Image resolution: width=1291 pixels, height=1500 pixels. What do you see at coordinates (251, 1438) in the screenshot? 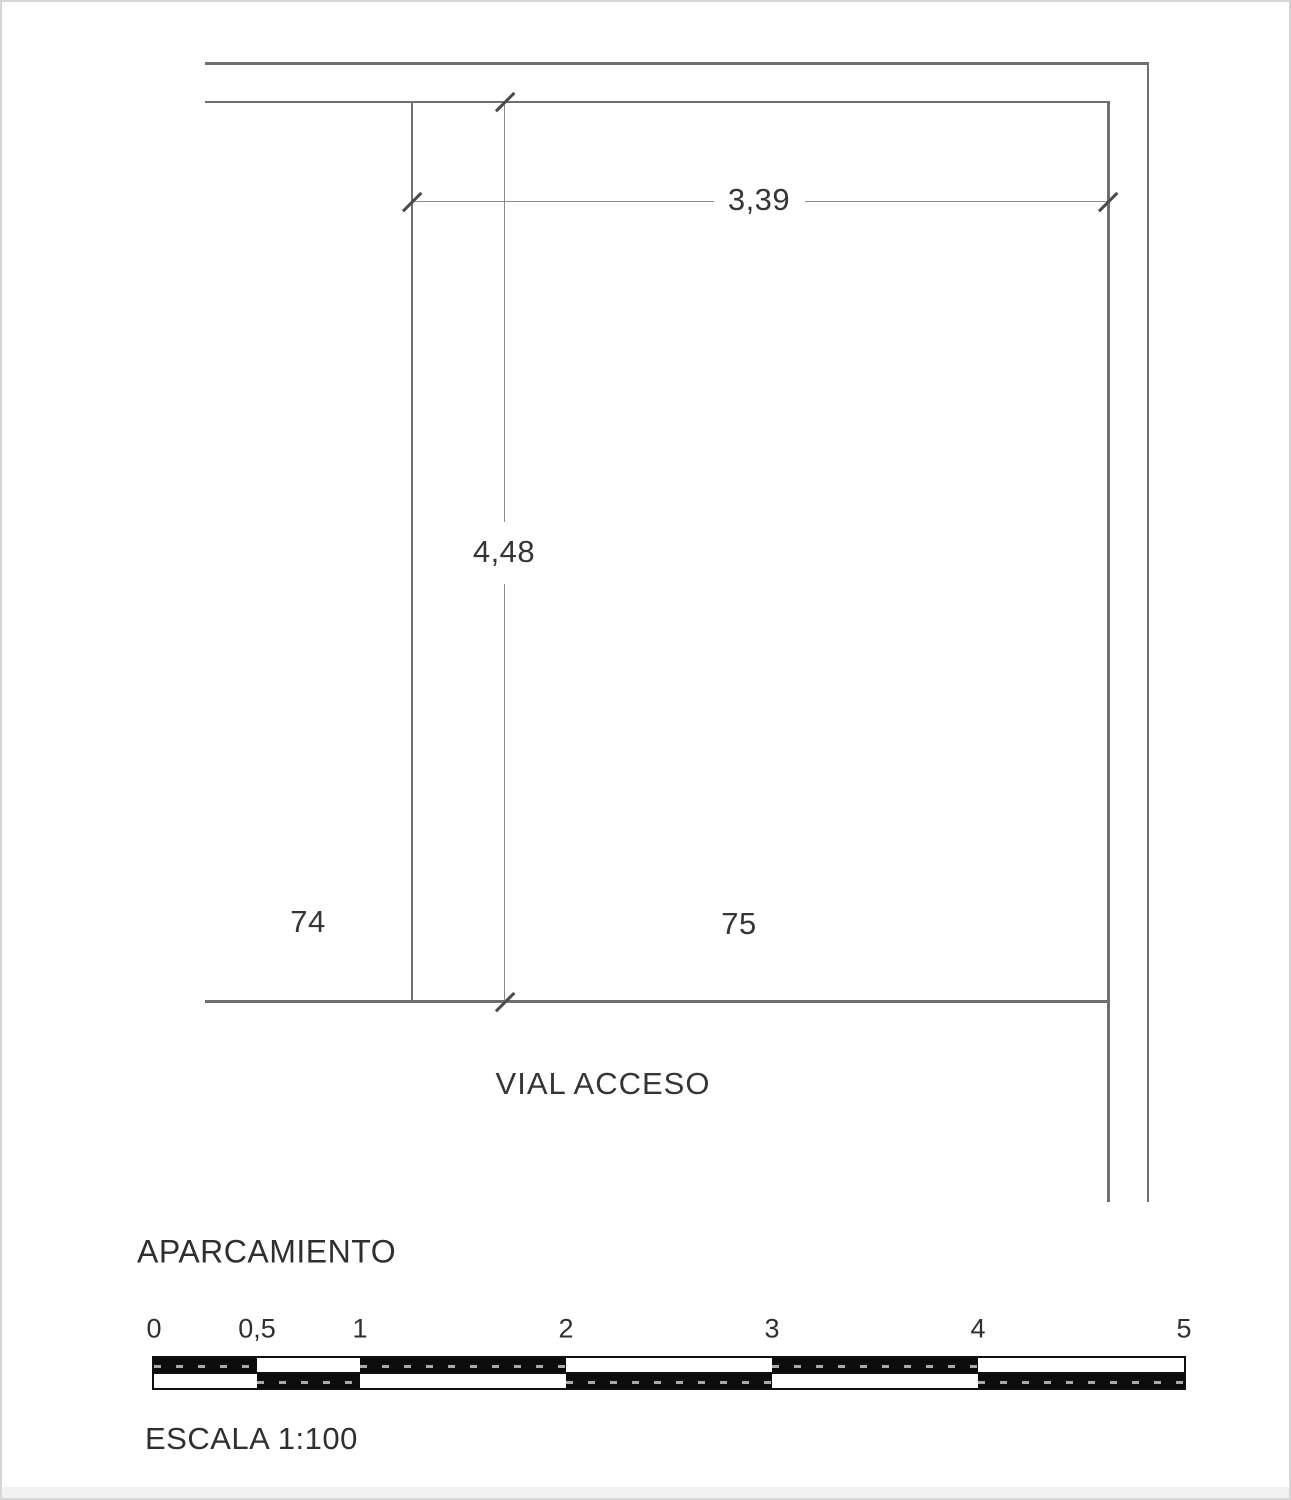
I see `scale-caption: ESCALA 1:100` at bounding box center [251, 1438].